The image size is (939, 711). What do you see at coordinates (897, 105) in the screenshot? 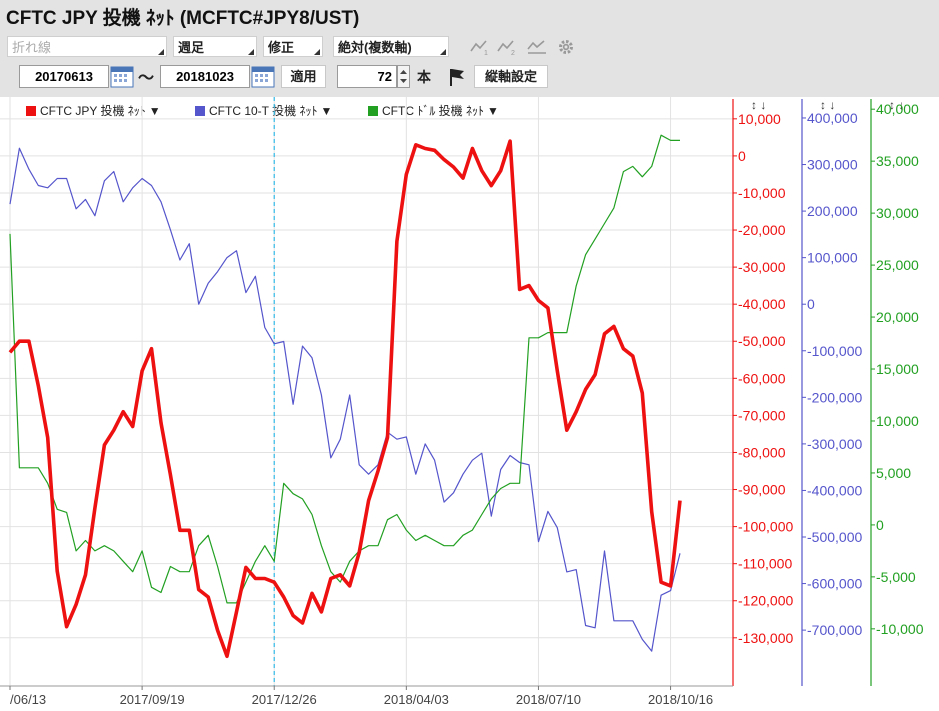
I see `axis-control-usd: ↕ ↓` at bounding box center [897, 105].